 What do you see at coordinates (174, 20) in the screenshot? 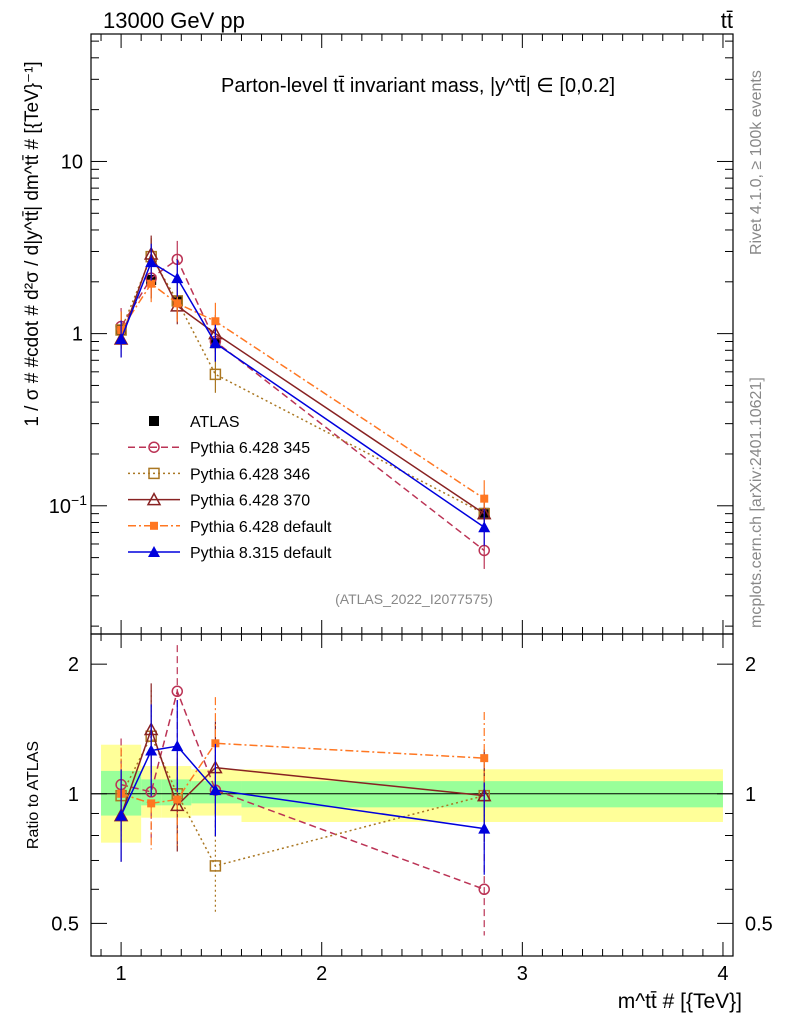
I see `energy-label: 13000 GeV pp` at bounding box center [174, 20].